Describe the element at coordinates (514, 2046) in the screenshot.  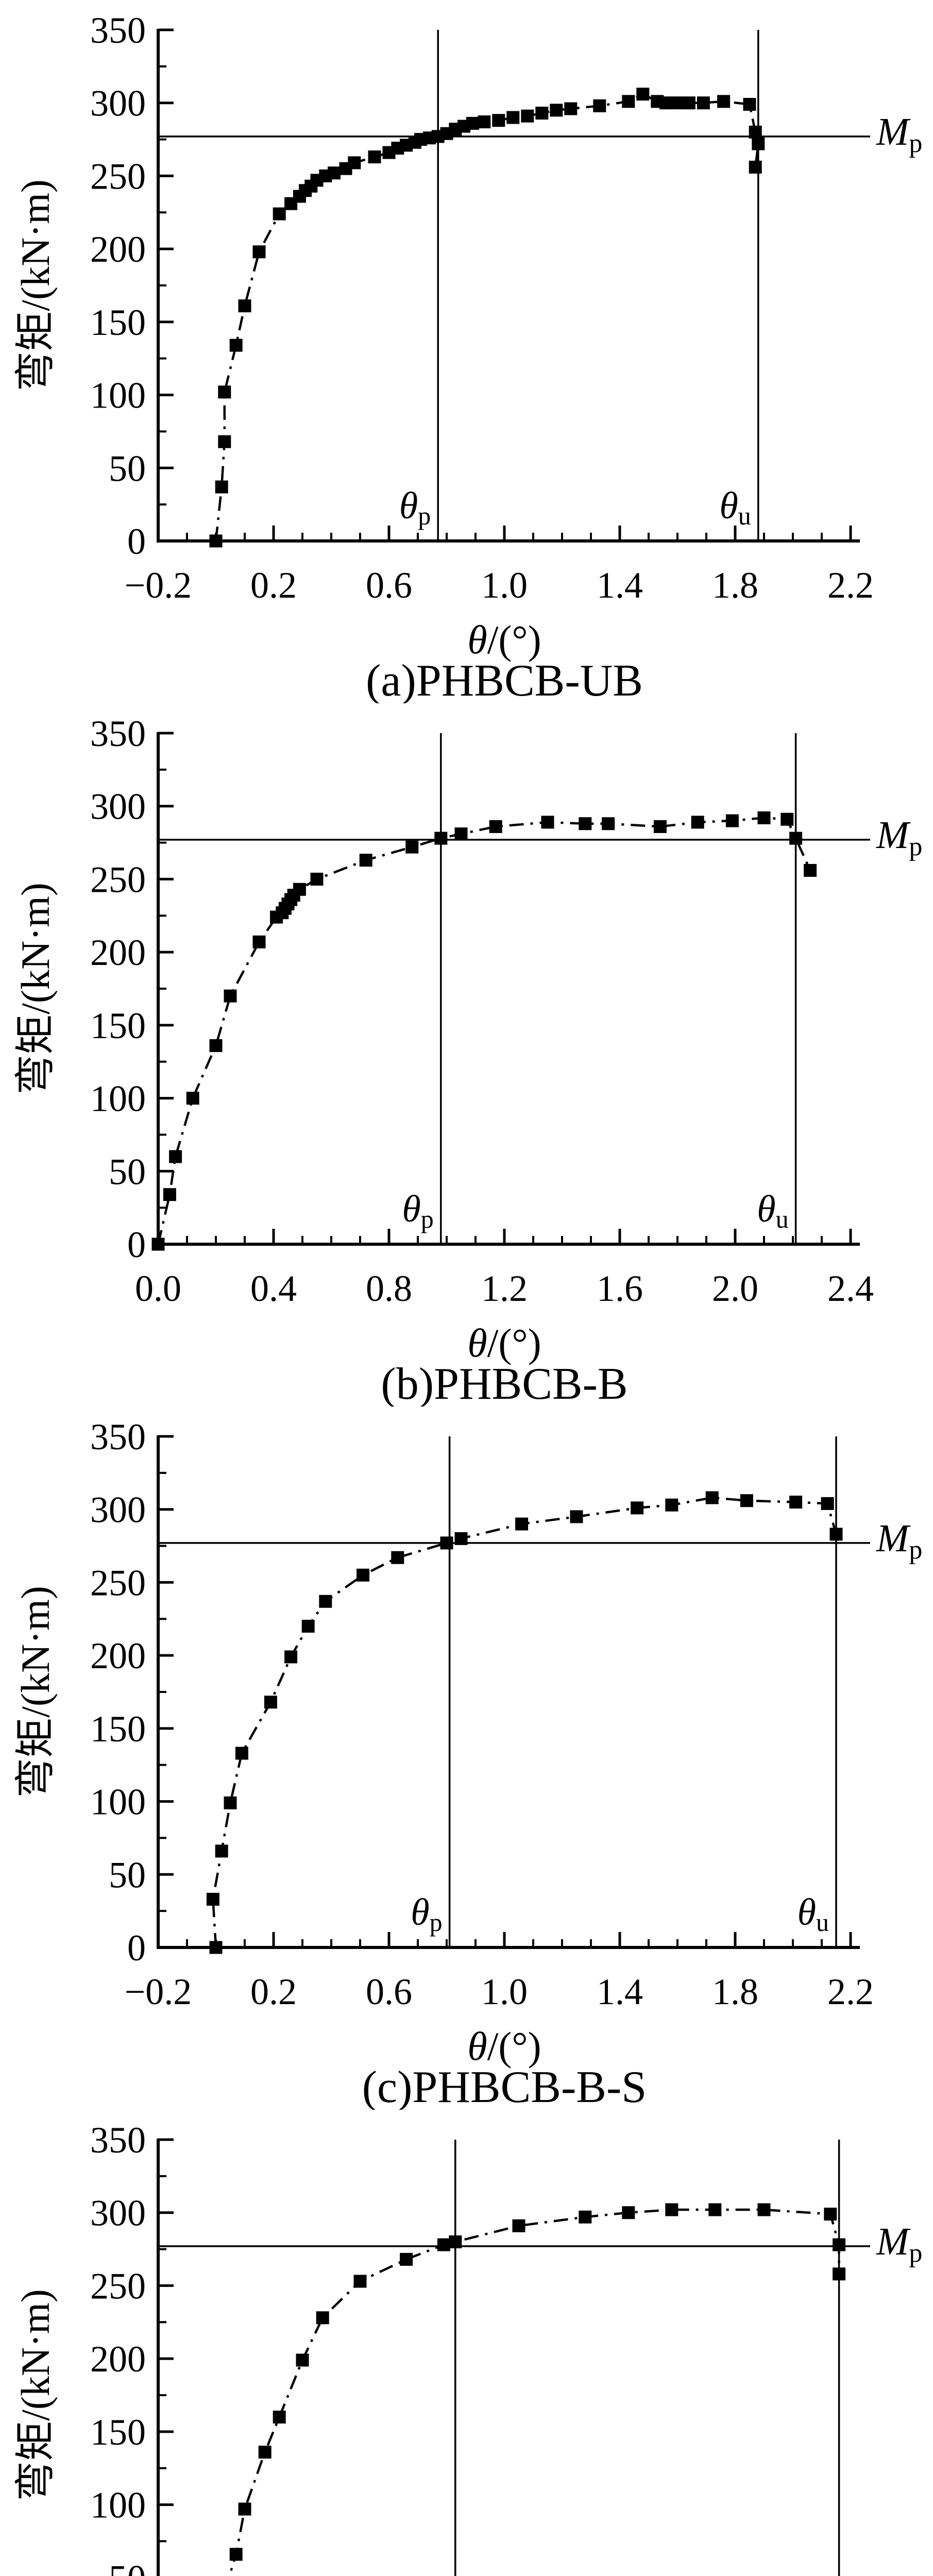
I see `x-axis-label-unit: /(°)` at that location.